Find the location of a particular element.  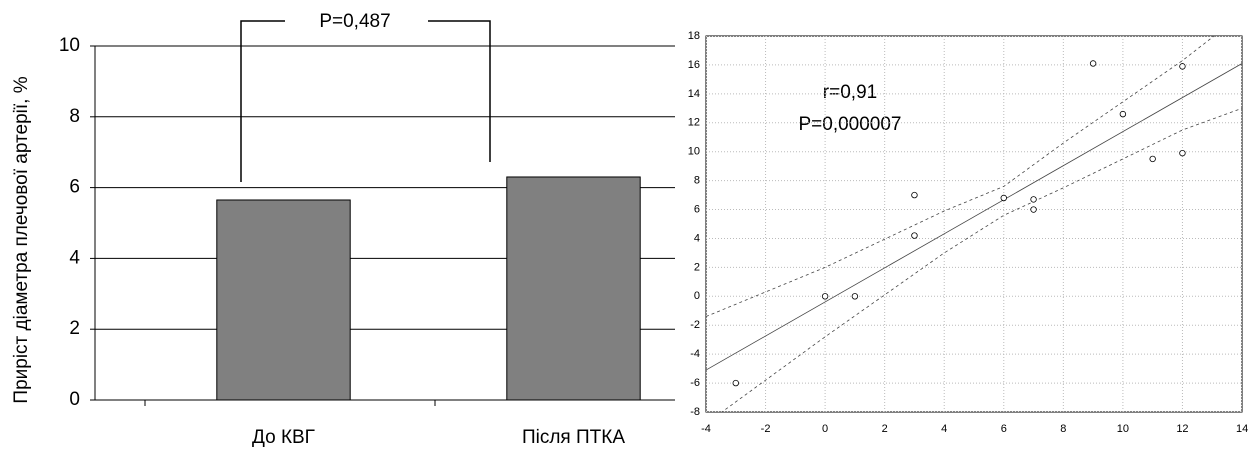

annotation: P=0,000007 is located at coordinates (849, 124).